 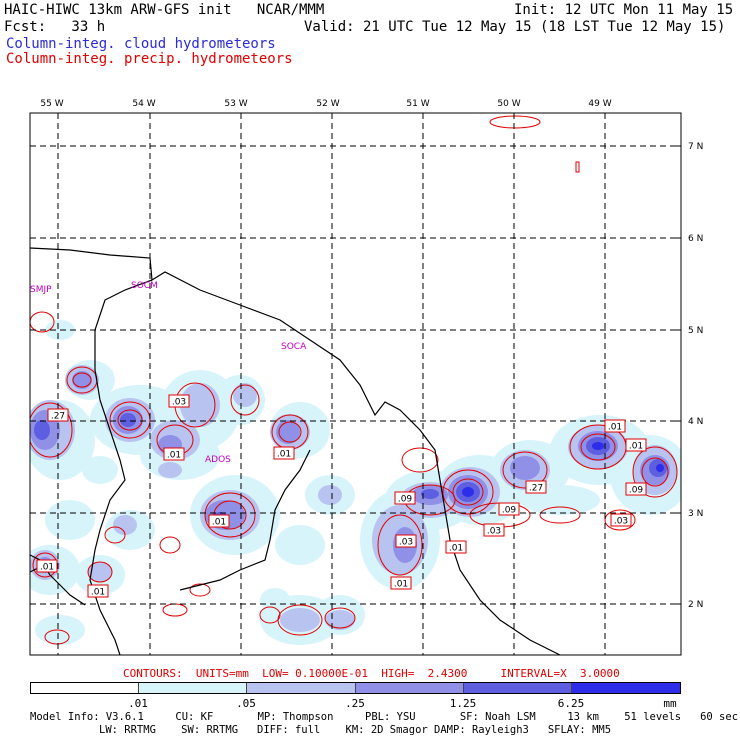 I want to click on lon-label: 52 W, so click(x=327, y=104).